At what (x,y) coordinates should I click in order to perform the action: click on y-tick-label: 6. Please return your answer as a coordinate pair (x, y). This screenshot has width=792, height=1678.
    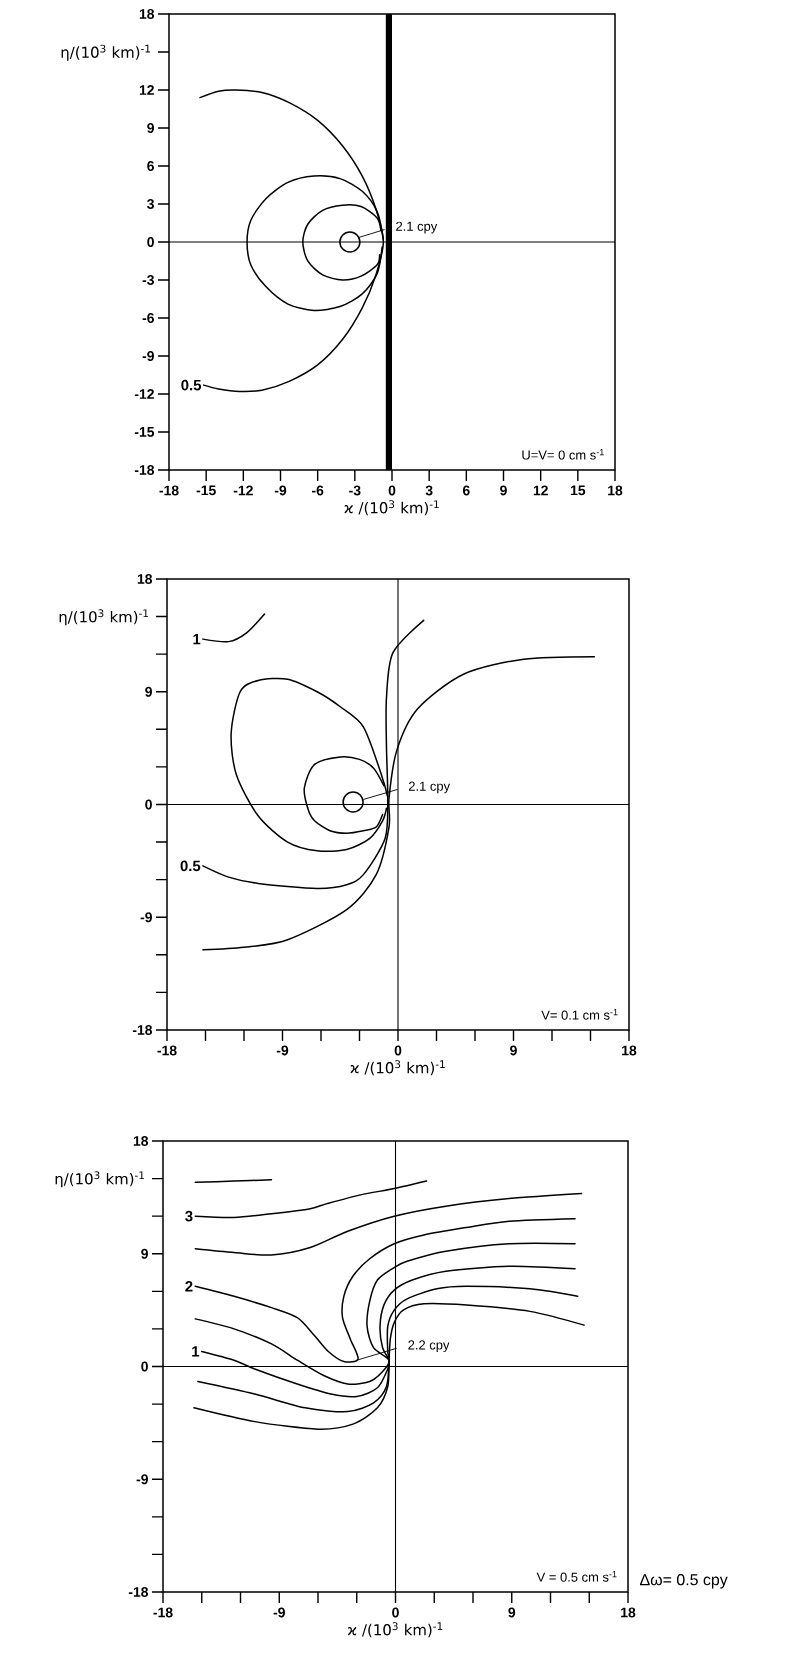
    Looking at the image, I should click on (150, 166).